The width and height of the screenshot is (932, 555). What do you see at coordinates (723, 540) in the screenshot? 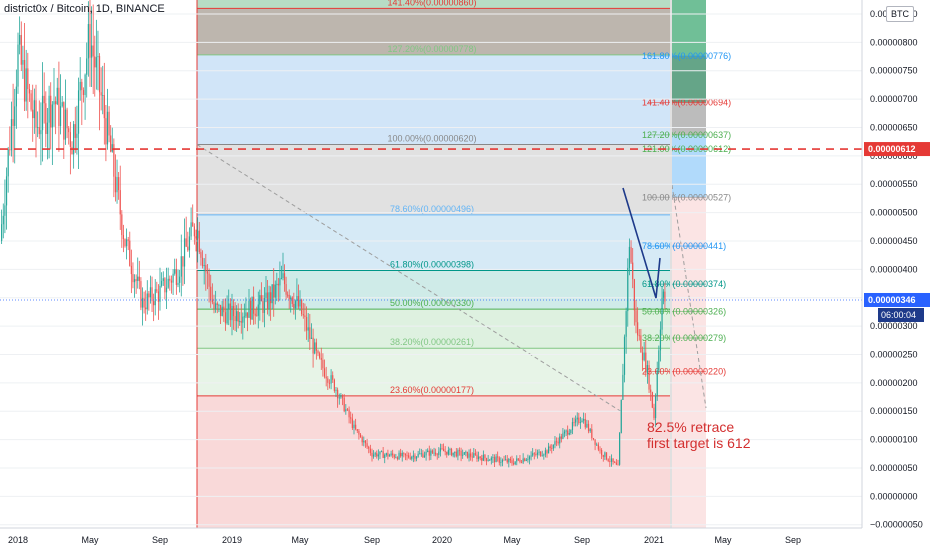
I see `x-tick-label: May` at bounding box center [723, 540].